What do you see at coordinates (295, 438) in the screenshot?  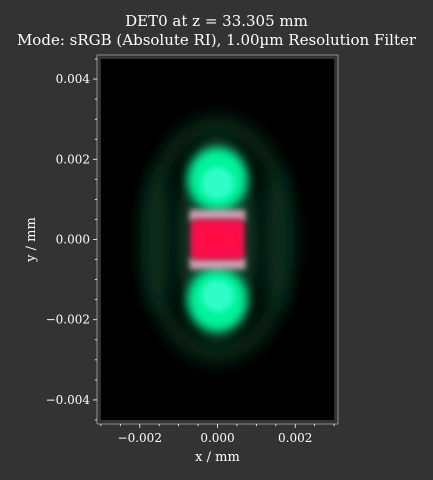 I see `x-tick-label: 0.002` at bounding box center [295, 438].